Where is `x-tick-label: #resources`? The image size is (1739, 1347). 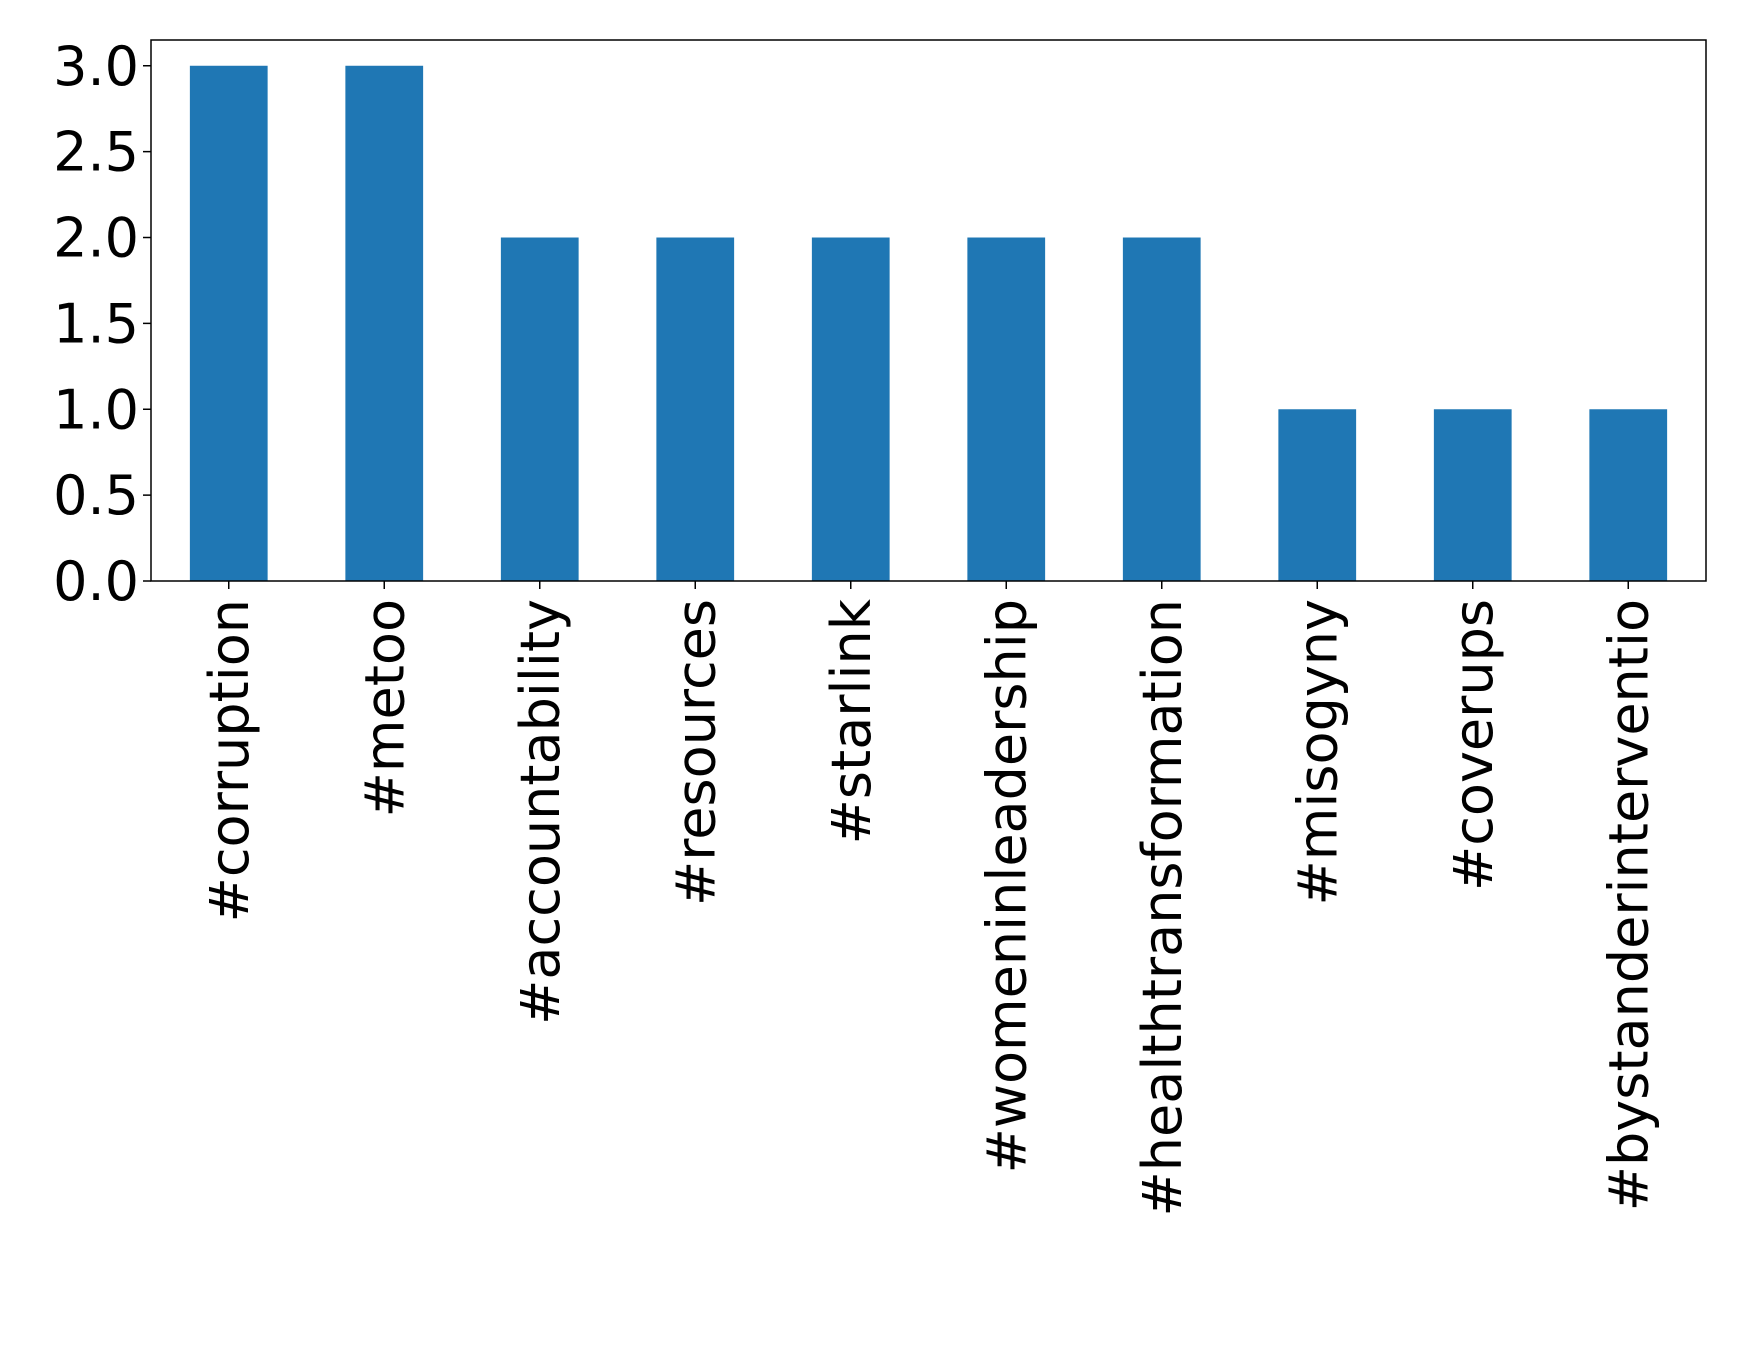 x-tick-label: #resources is located at coordinates (695, 752).